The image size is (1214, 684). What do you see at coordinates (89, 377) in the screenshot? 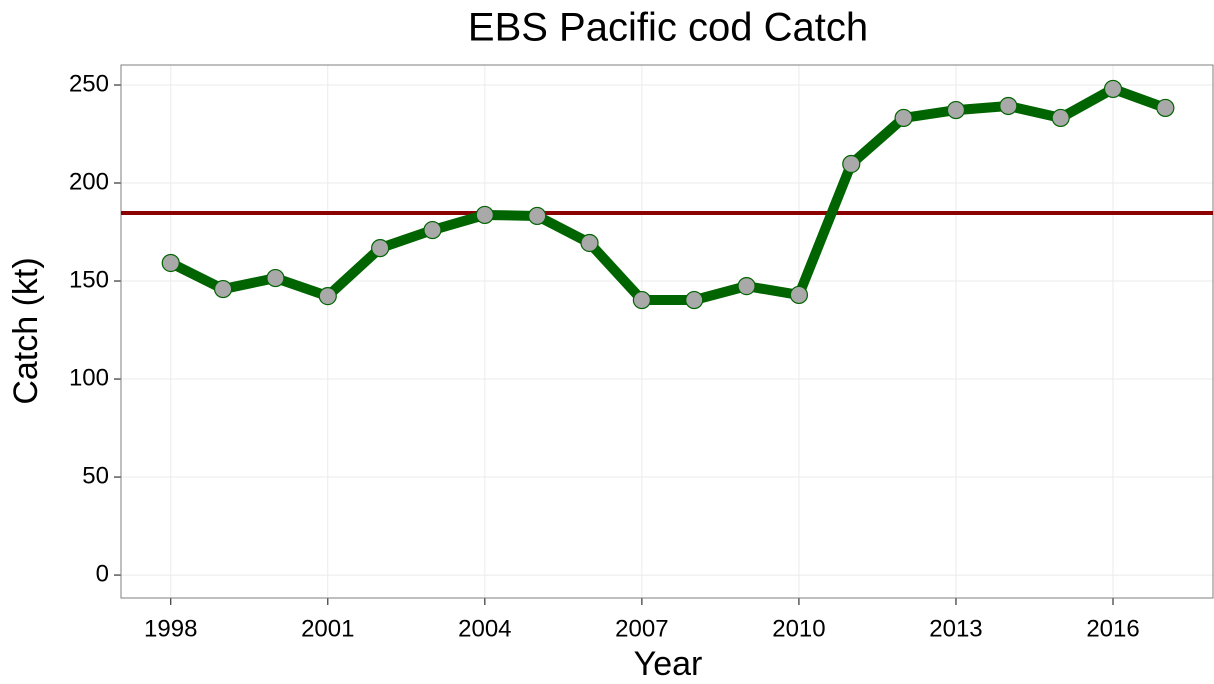
I see `y-tick-label: 100` at bounding box center [89, 377].